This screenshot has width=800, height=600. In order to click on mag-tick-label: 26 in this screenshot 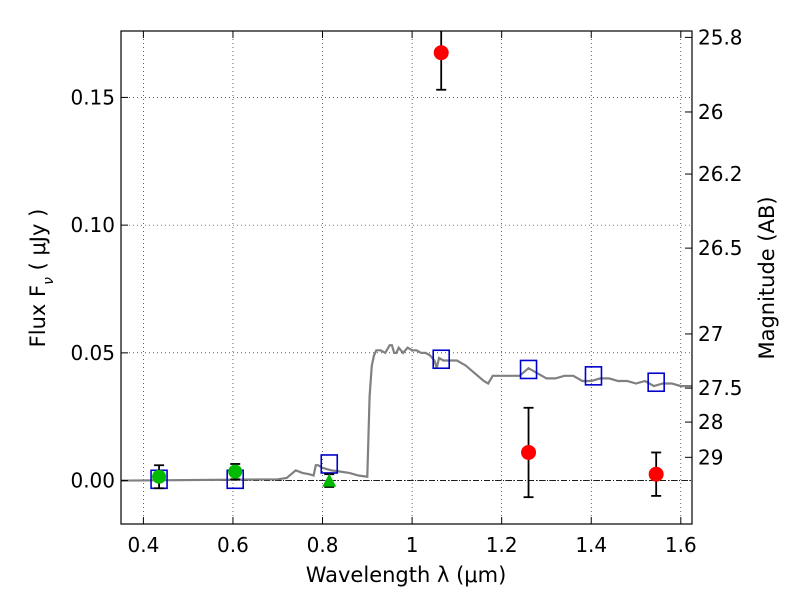, I will do `click(710, 112)`.